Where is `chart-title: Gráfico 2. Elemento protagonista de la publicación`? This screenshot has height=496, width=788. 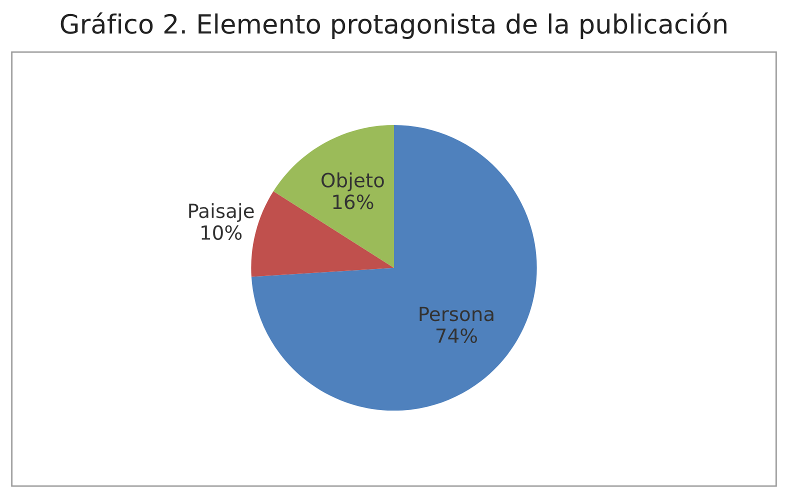 chart-title: Gráfico 2. Elemento protagonista de la publicación is located at coordinates (393, 25).